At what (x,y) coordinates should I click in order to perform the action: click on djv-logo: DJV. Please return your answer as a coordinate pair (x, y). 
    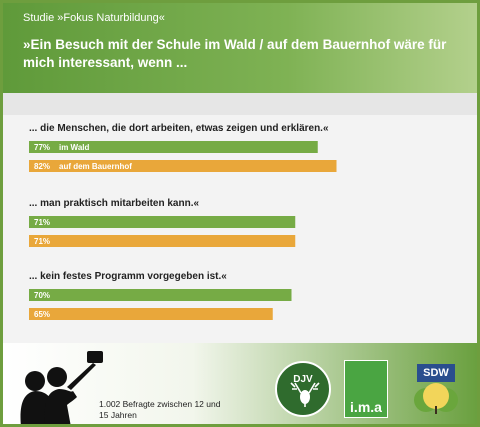
    Looking at the image, I should click on (303, 389).